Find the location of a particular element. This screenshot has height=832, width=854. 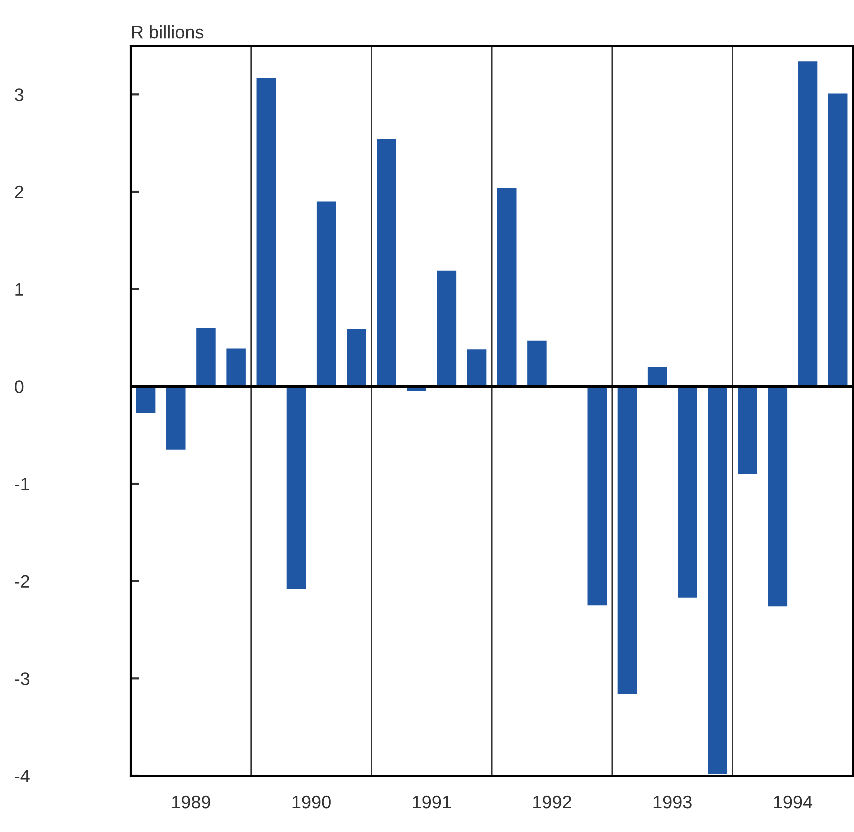

y-tick-label: -4 is located at coordinates (22, 776).